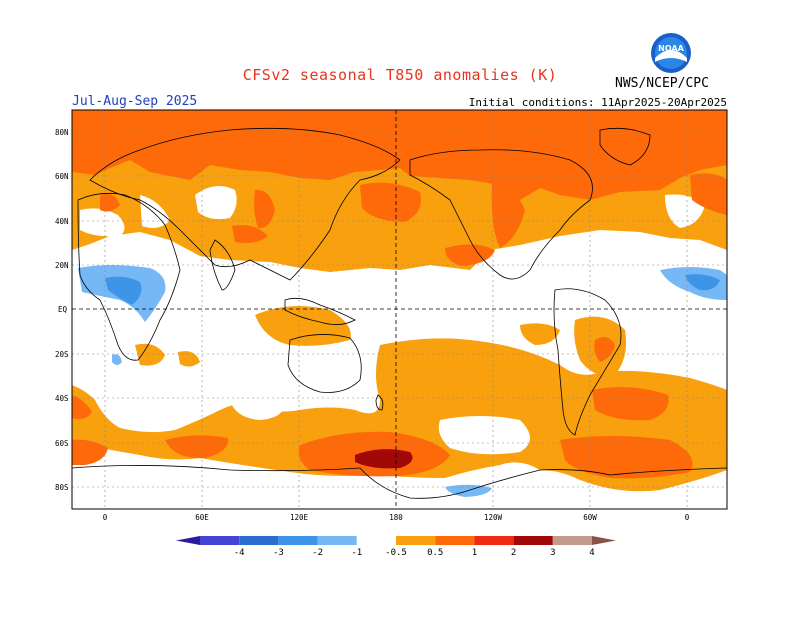 The width and height of the screenshot is (800, 618). I want to click on anomaly-region-south-darkred, so click(384, 459).